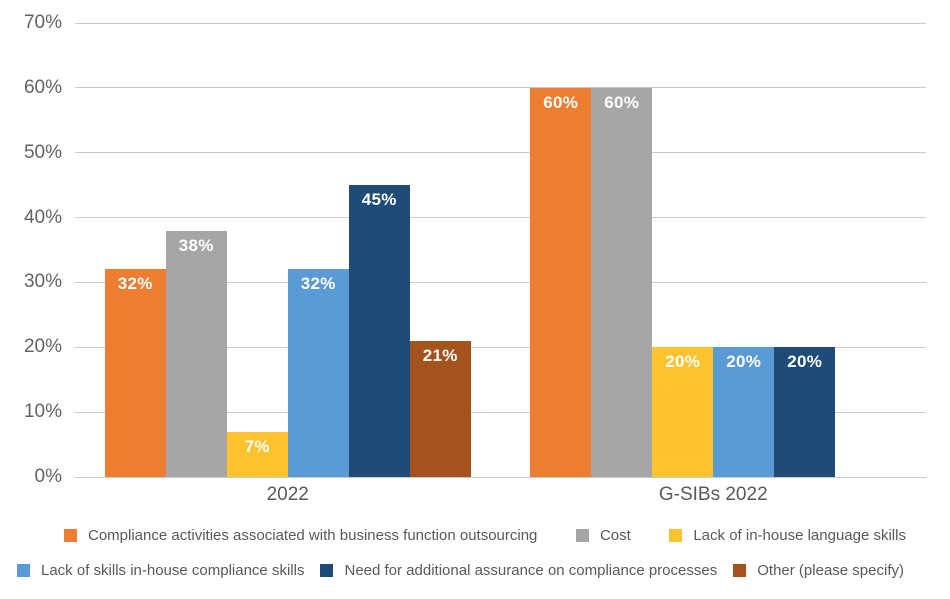  I want to click on y-tick-label: 30%, so click(42, 282).